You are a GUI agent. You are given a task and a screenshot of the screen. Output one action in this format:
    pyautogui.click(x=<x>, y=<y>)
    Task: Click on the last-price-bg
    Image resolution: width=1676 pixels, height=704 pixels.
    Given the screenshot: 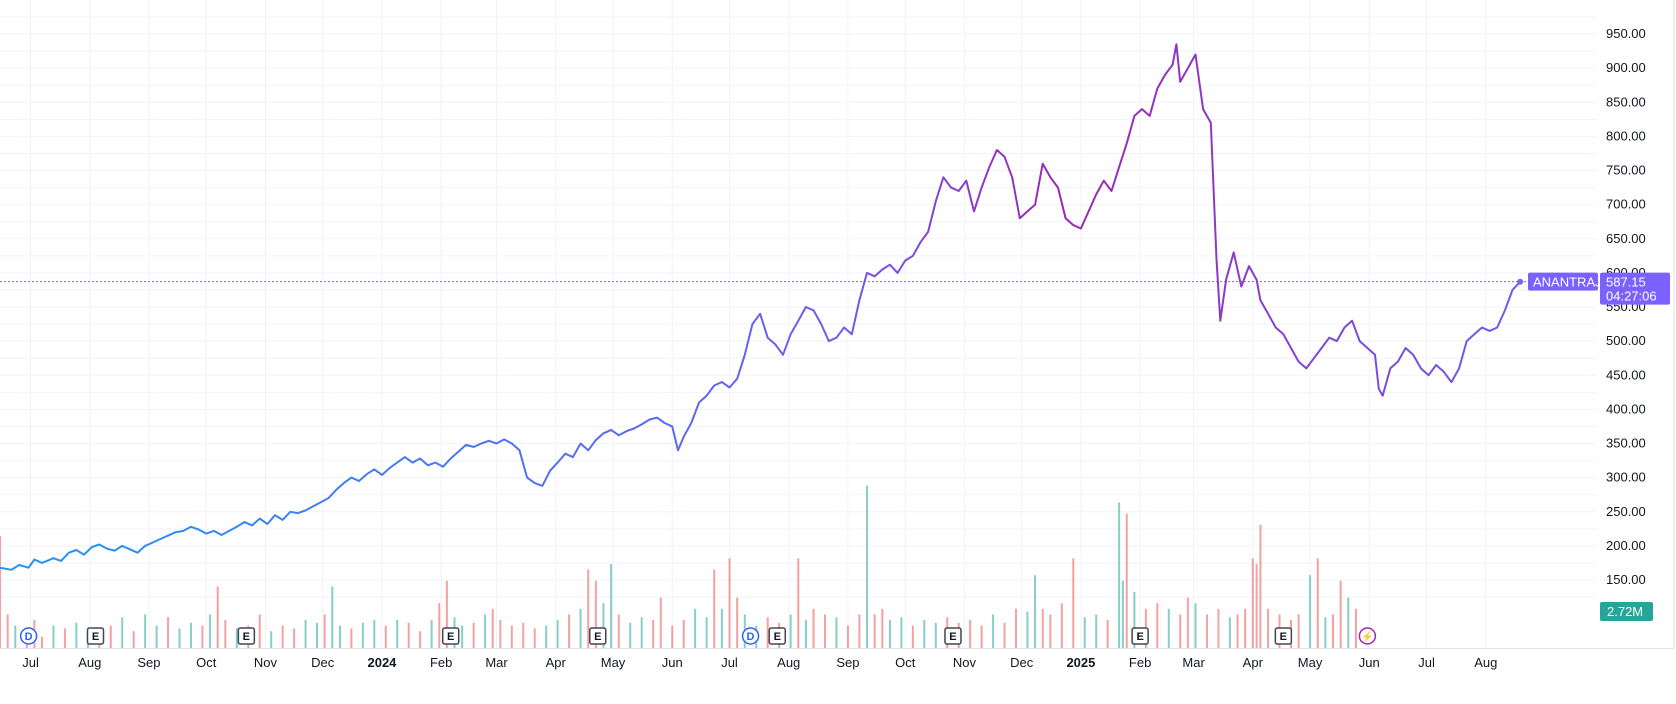 What is the action you would take?
    pyautogui.click(x=1635, y=288)
    